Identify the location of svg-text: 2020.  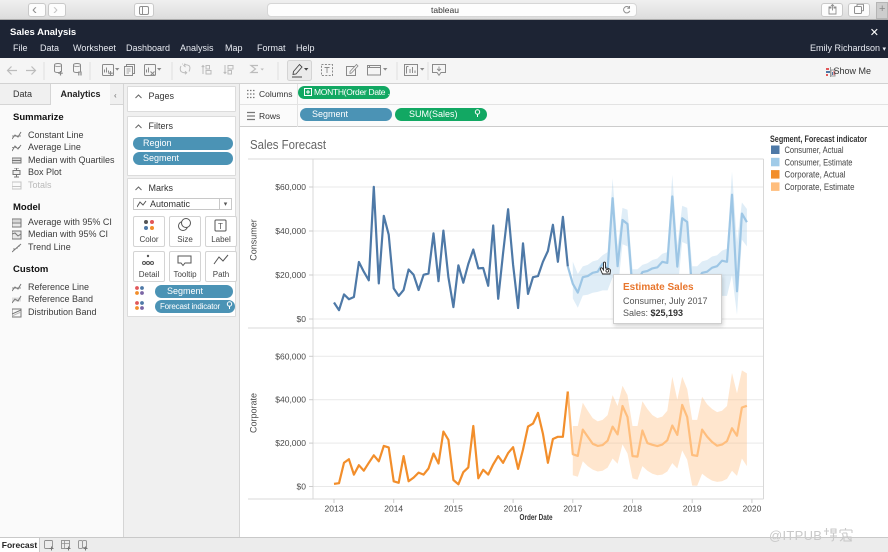
(751, 509).